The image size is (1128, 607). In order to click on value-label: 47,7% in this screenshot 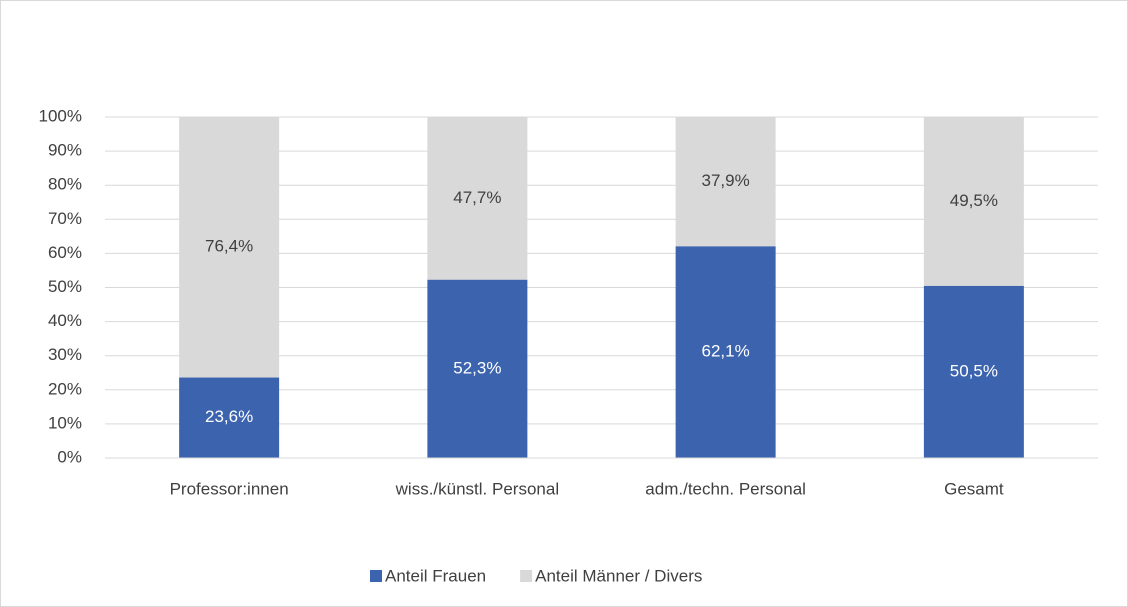, I will do `click(477, 197)`.